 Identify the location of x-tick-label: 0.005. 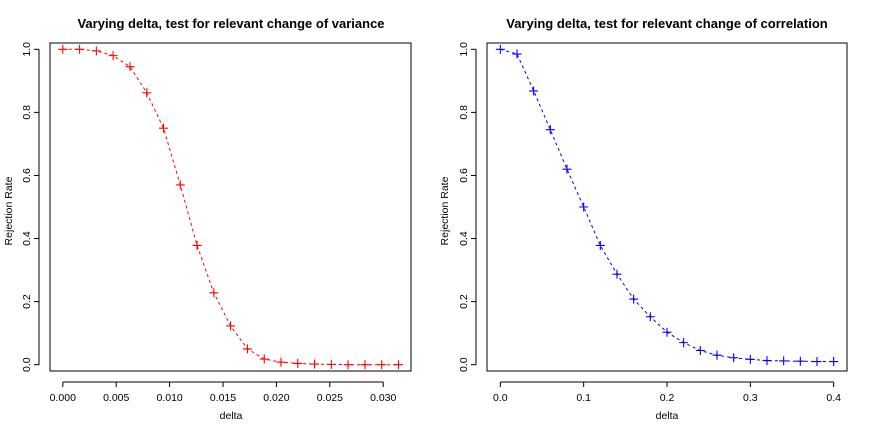
(116, 398).